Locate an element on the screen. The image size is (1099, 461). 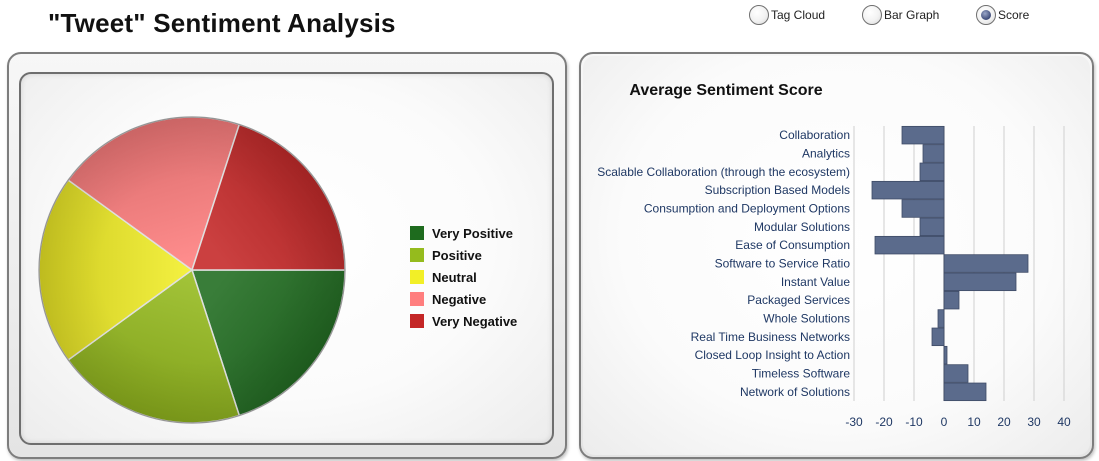
bar-graph-label: Bar Graph is located at coordinates (912, 15).